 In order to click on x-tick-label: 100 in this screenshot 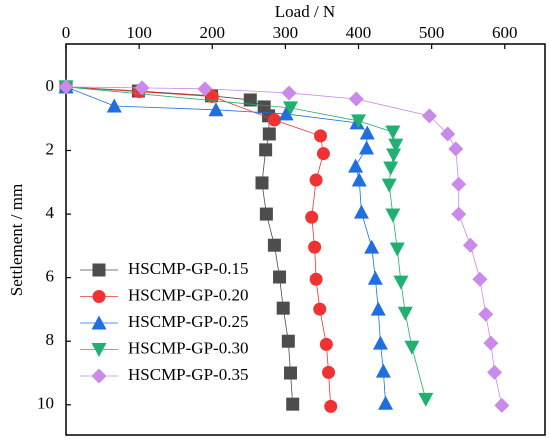, I will do `click(139, 32)`.